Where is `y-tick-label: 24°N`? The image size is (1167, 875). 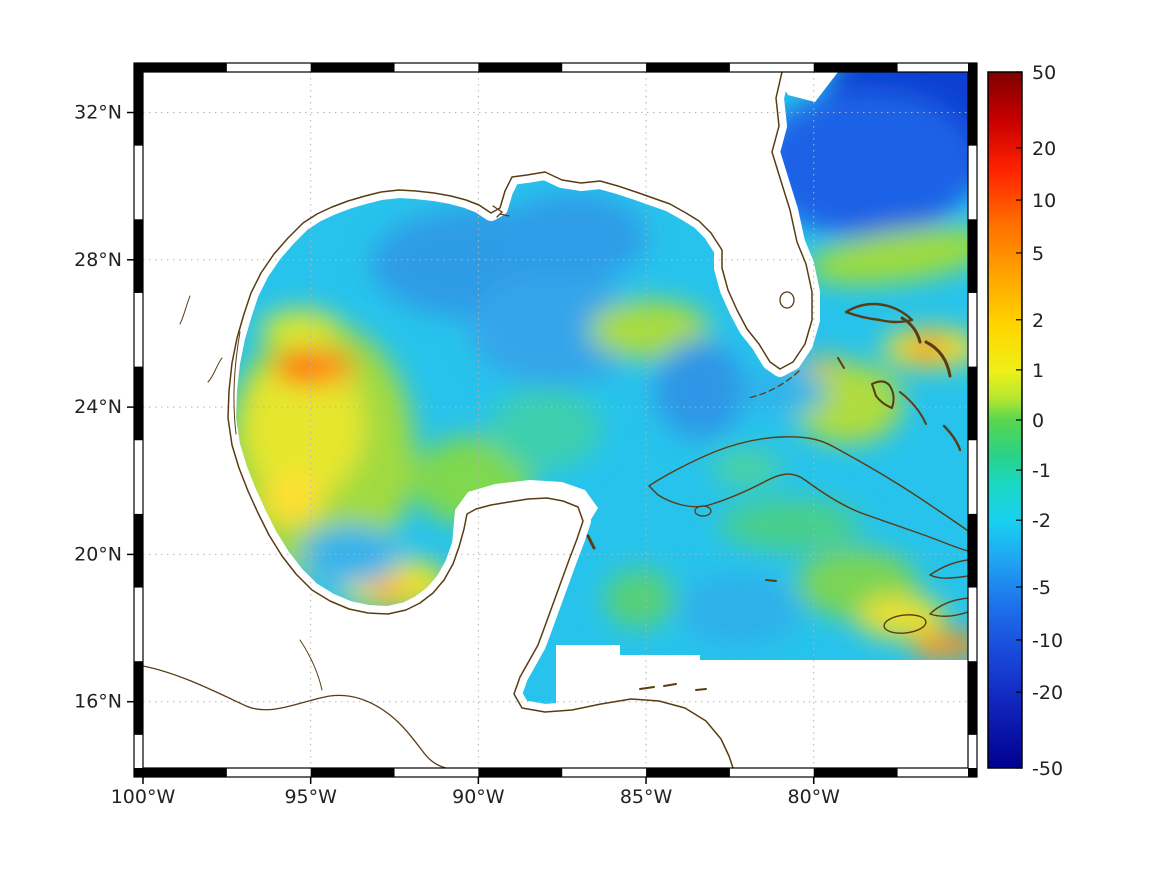
y-tick-label: 24°N is located at coordinates (98, 407).